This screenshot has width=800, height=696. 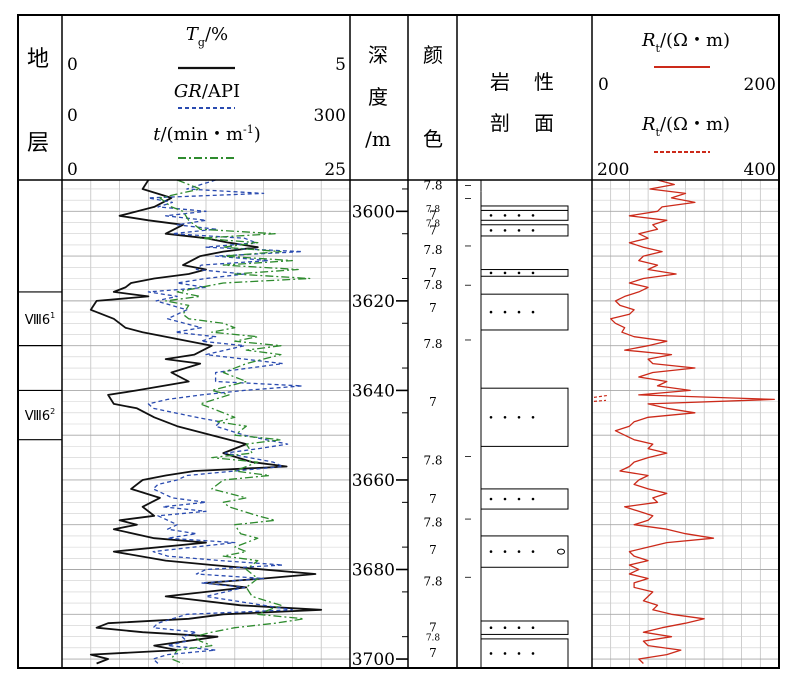 What do you see at coordinates (685, 42) in the screenshot?
I see `rt1-axis-label: Rt/(Ω・m)` at bounding box center [685, 42].